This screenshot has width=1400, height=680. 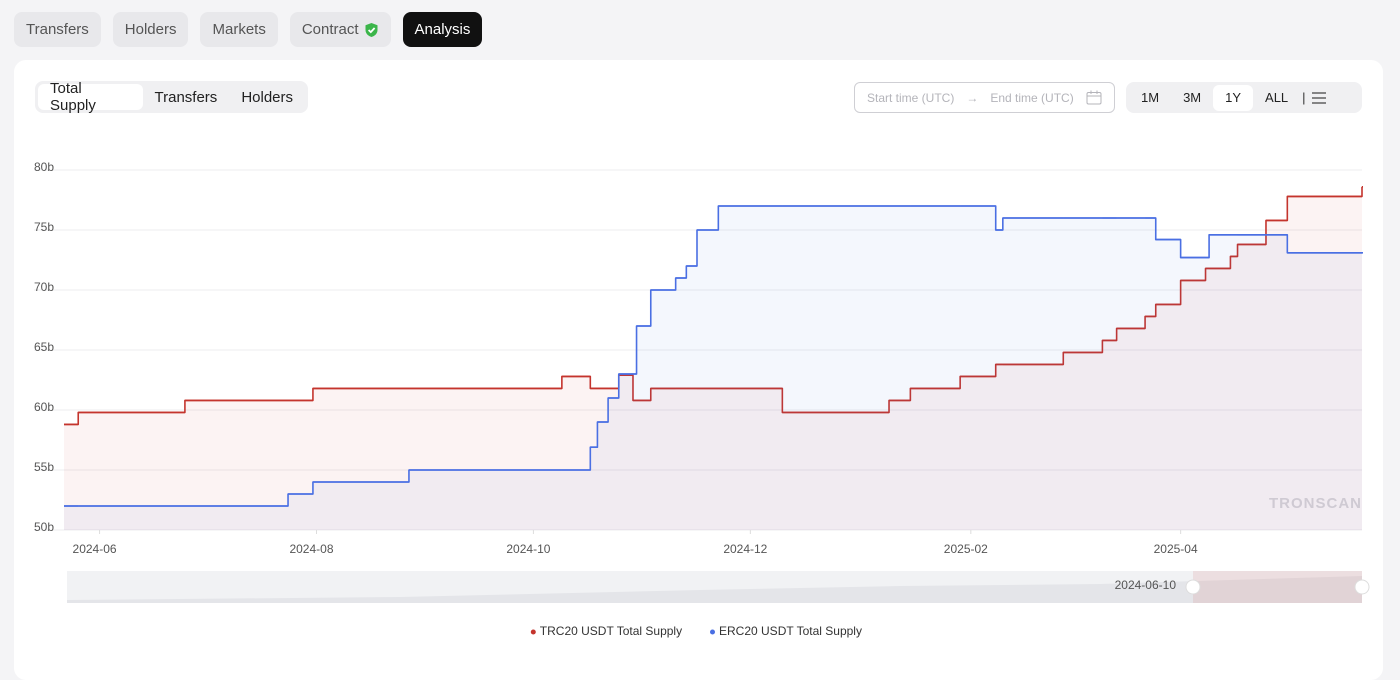 I want to click on slider-preview, so click(x=714, y=589).